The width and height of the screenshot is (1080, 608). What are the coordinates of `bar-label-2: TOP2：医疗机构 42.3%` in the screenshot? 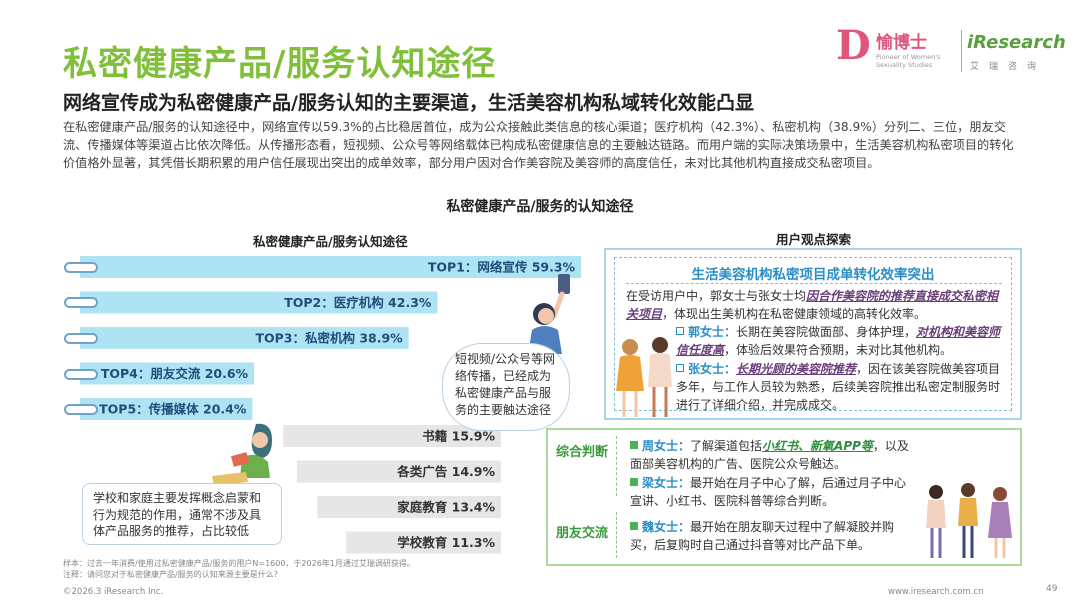 It's located at (358, 302).